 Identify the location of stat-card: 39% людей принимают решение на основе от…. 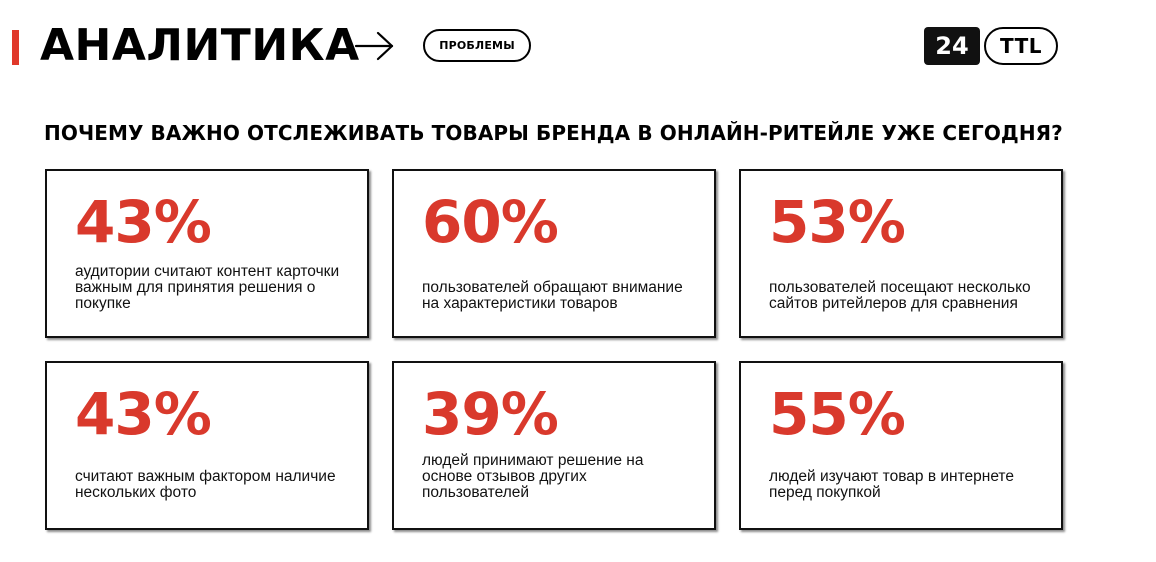
(554, 445).